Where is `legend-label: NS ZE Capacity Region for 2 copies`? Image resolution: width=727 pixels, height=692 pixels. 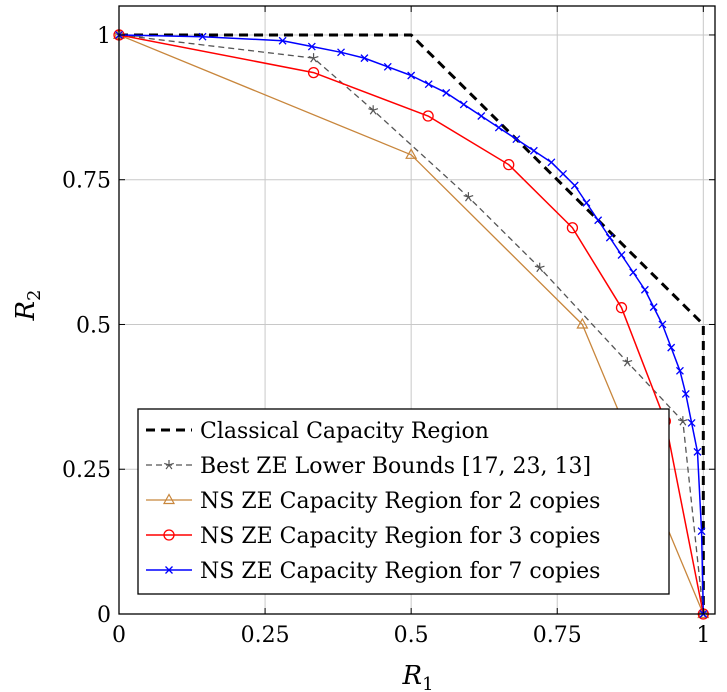 legend-label: NS ZE Capacity Region for 2 copies is located at coordinates (400, 501).